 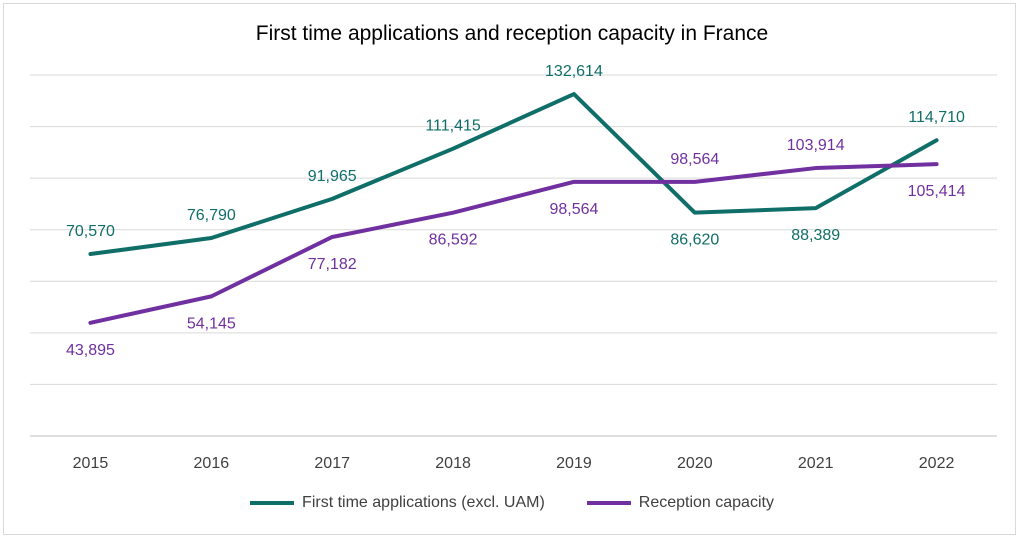 What do you see at coordinates (272, 503) in the screenshot?
I see `legend-swatch-applications` at bounding box center [272, 503].